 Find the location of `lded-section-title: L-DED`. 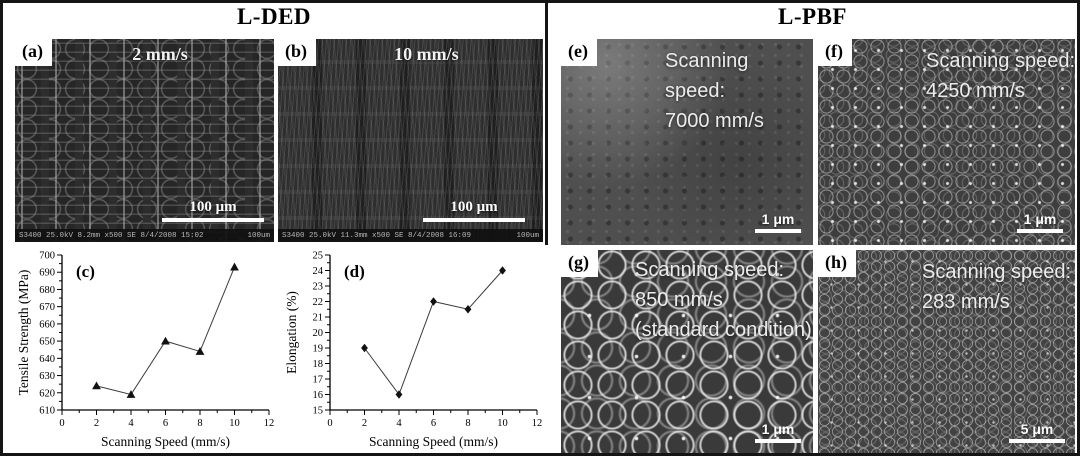

lded-section-title: L-DED is located at coordinates (274, 16).